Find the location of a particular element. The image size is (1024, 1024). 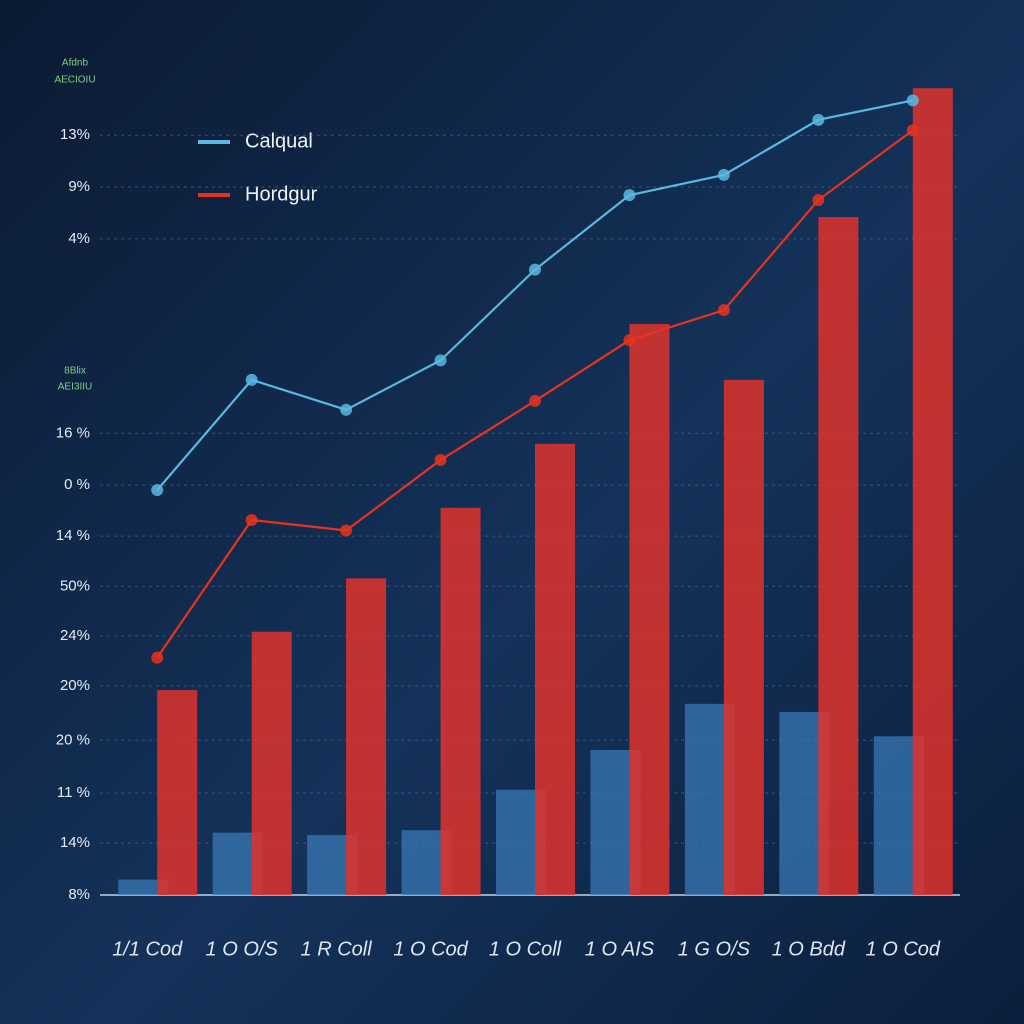

y-tick-label: 16 % is located at coordinates (73, 432).